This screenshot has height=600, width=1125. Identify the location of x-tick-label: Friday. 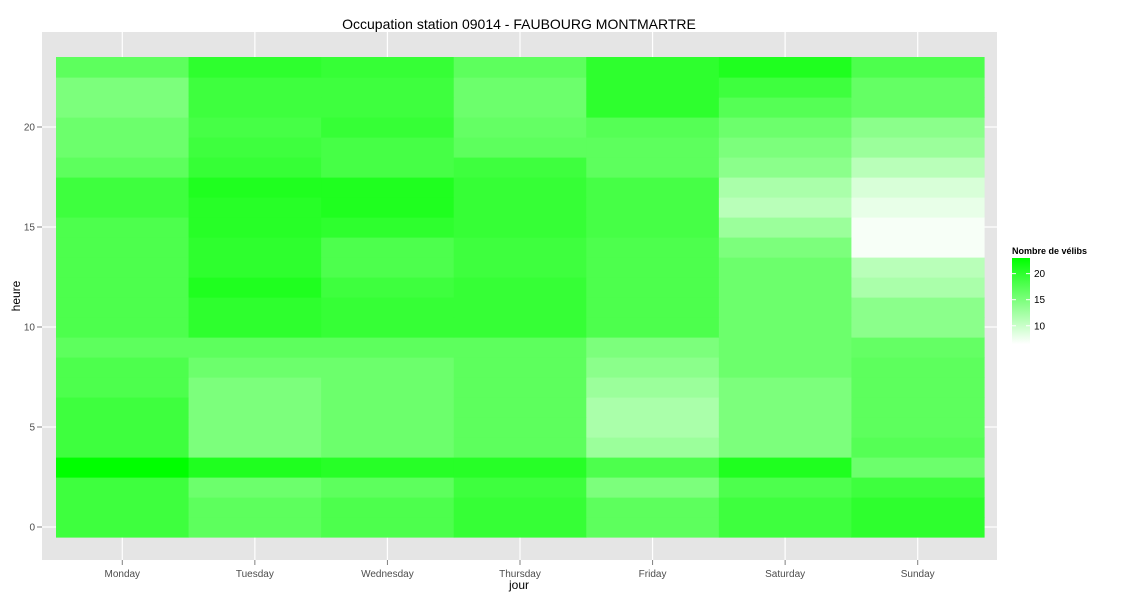
(653, 574).